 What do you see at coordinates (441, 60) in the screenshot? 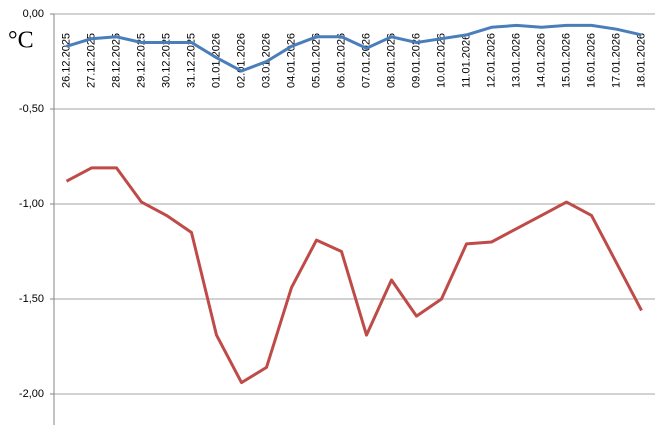
I see `x-tick-label: 10.01.2026` at bounding box center [441, 60].